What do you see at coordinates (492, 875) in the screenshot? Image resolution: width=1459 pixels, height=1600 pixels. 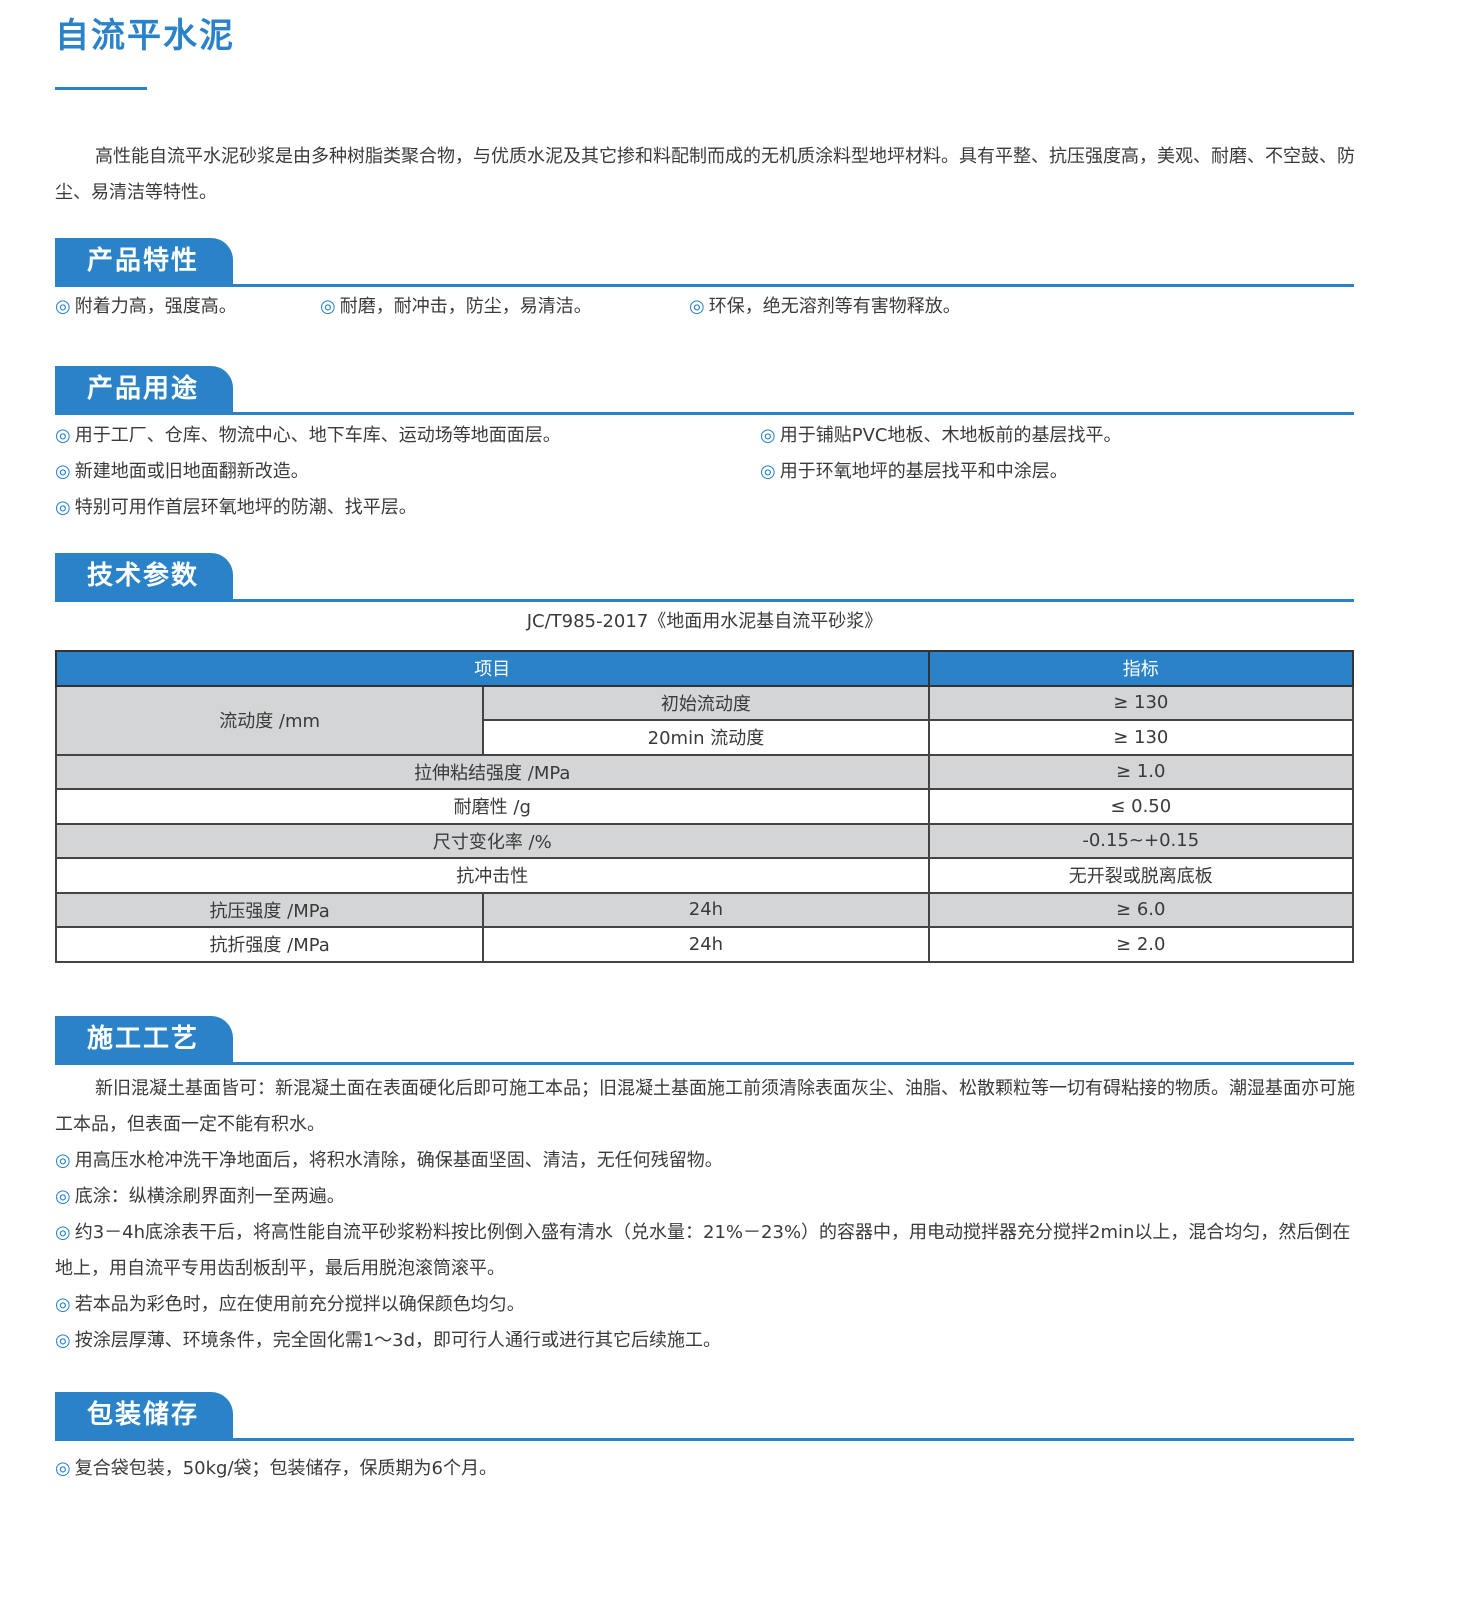 I see `cell-item: 抗冲击性` at bounding box center [492, 875].